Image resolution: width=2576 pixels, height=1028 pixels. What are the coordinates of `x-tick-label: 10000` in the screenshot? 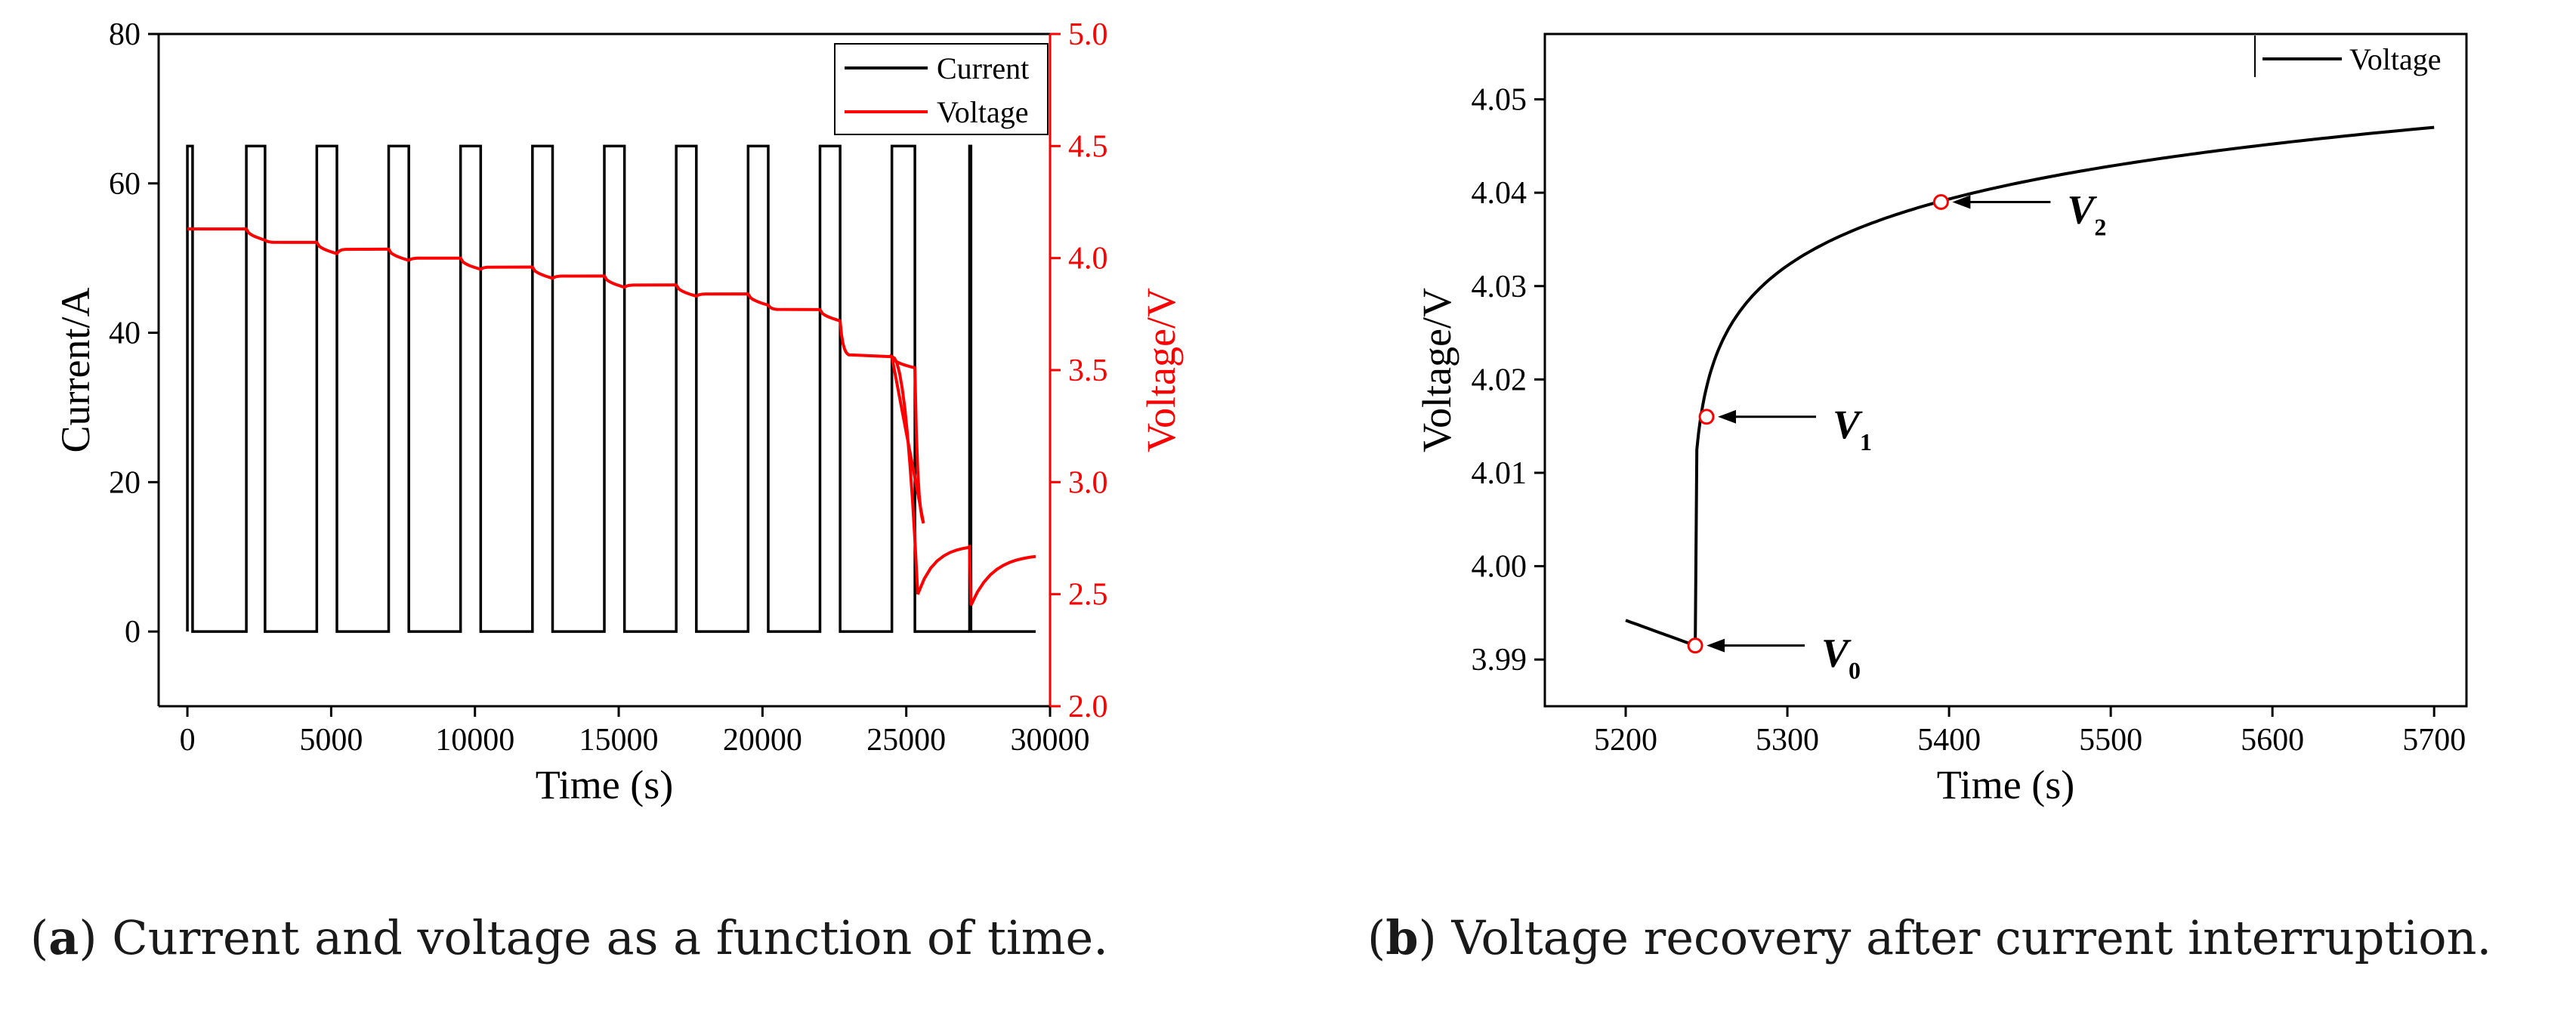 It's located at (474, 740).